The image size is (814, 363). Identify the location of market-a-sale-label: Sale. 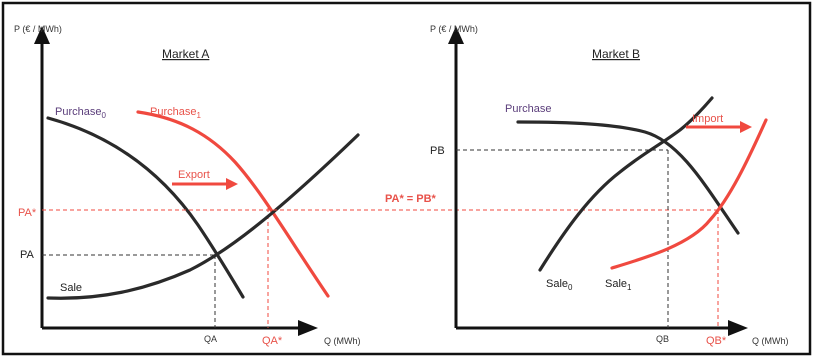
(71, 288).